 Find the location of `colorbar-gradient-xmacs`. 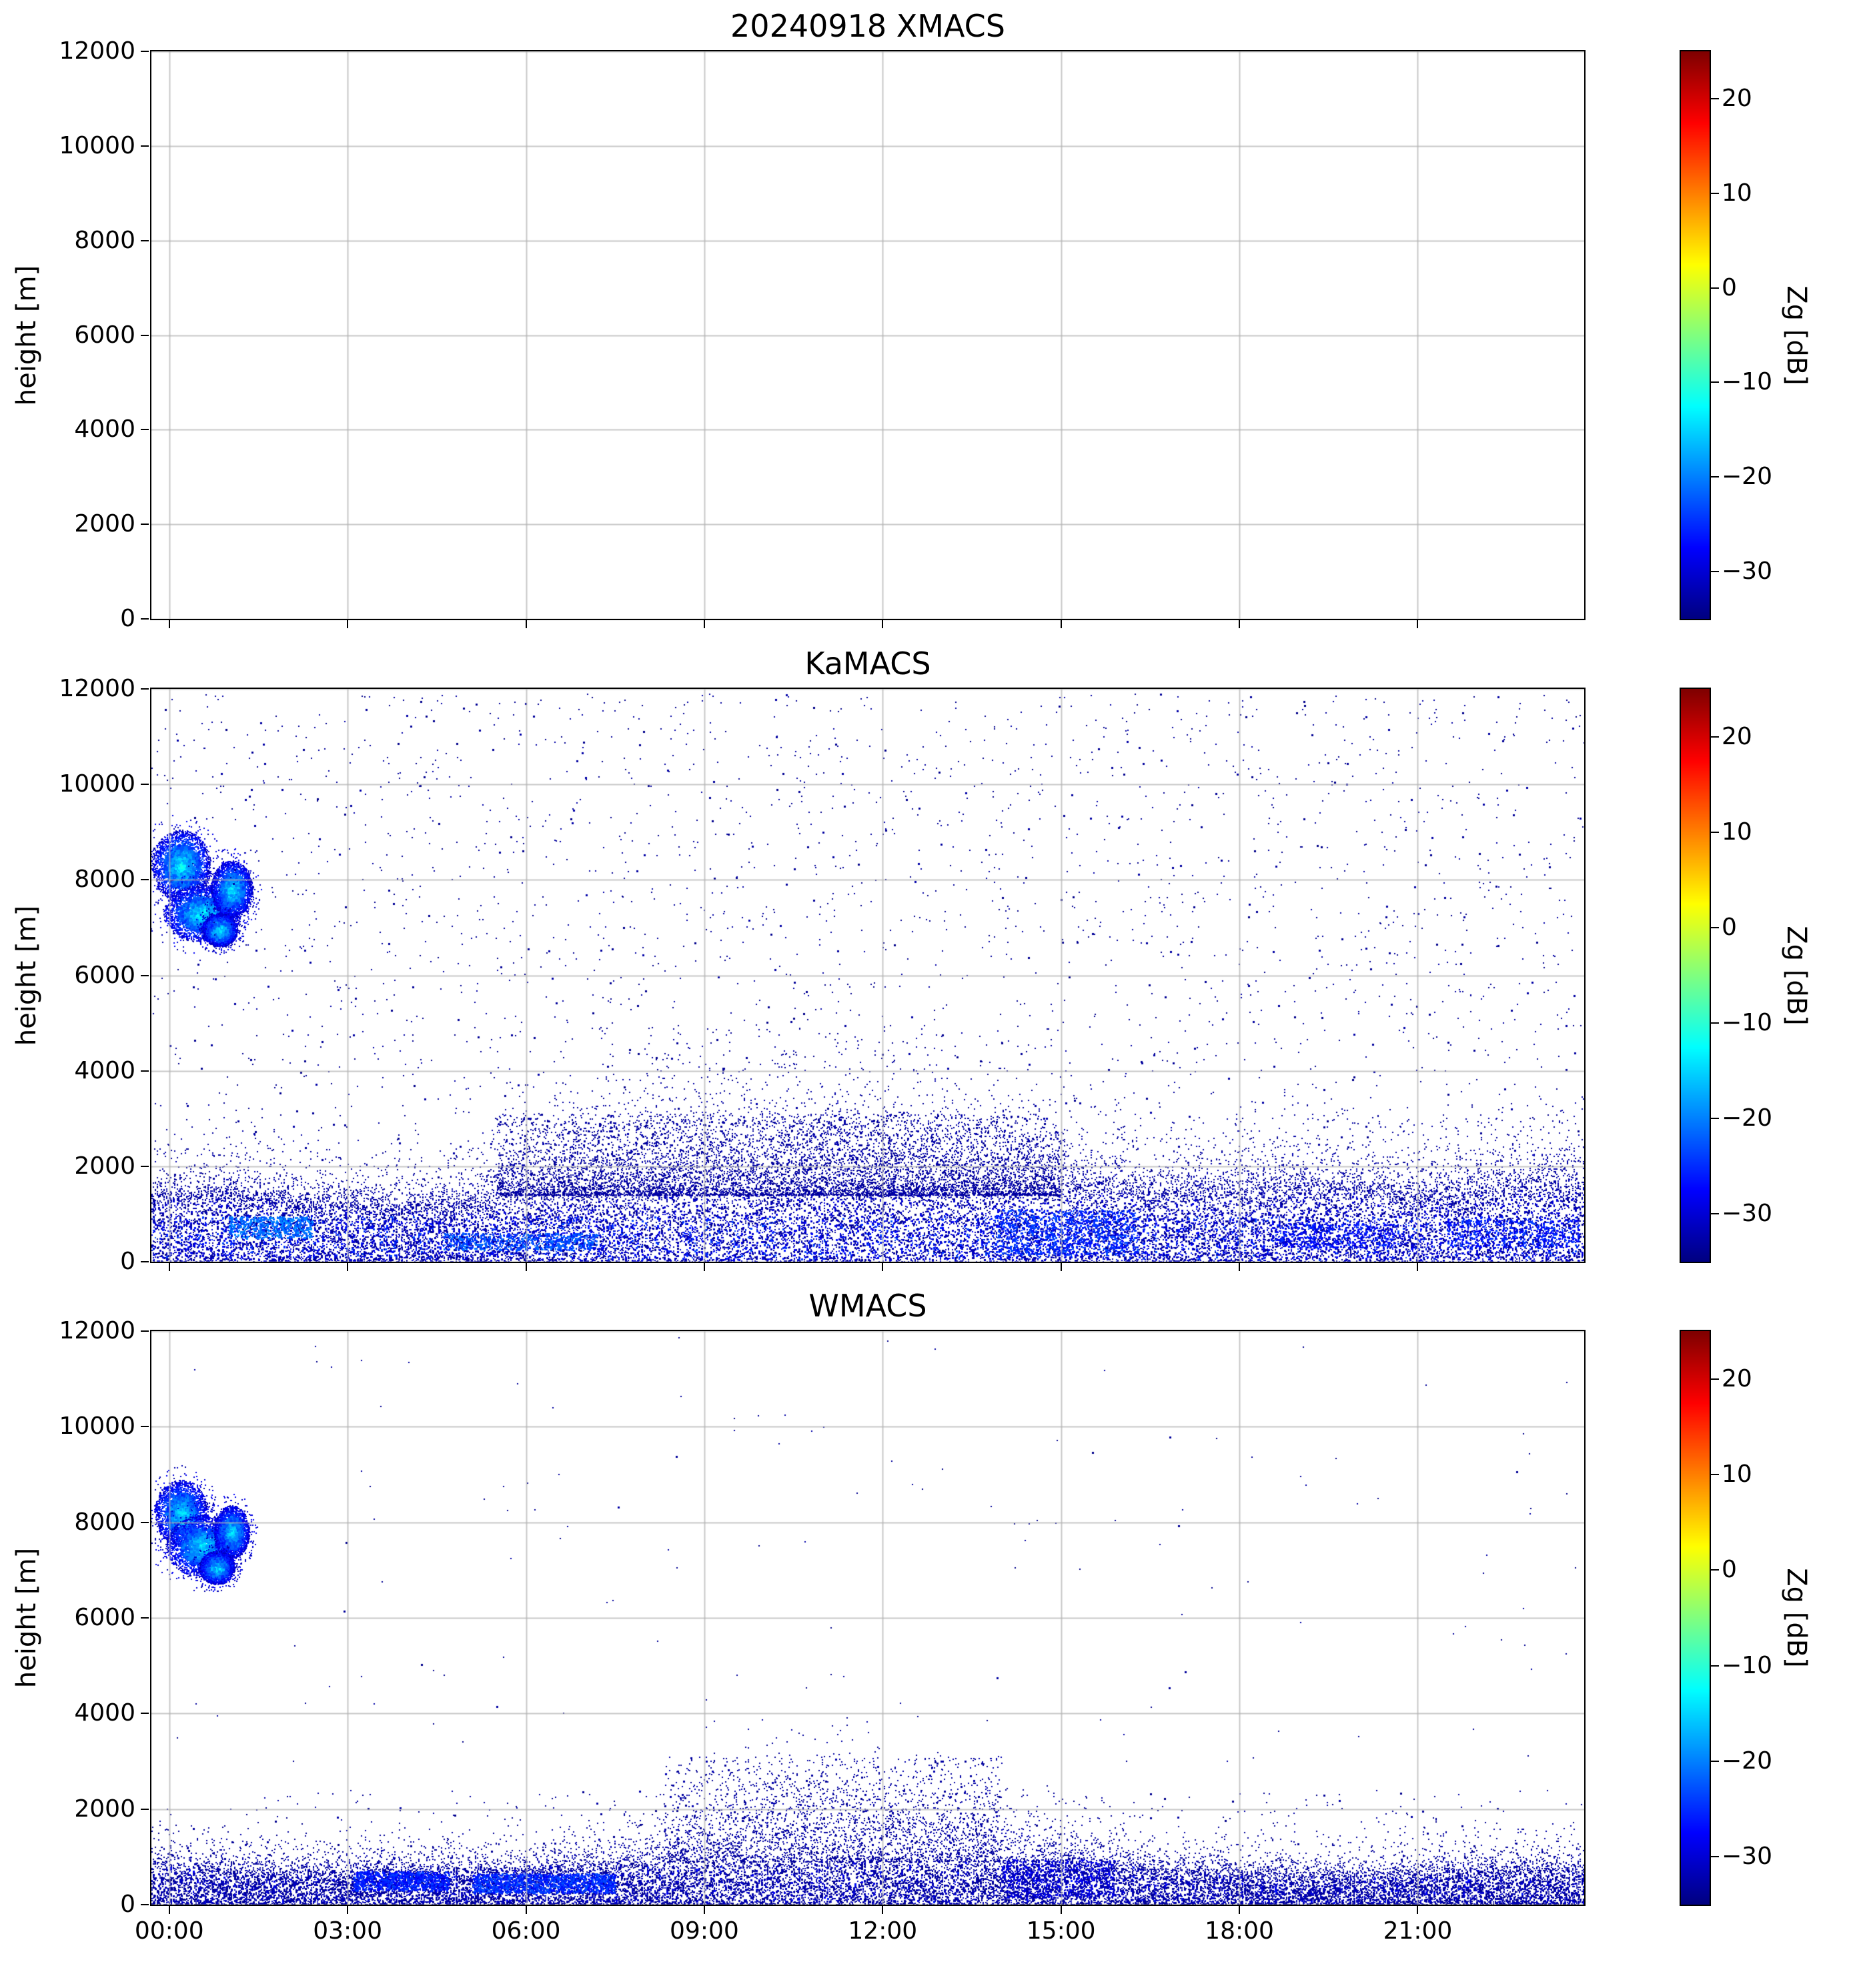

colorbar-gradient-xmacs is located at coordinates (1696, 335).